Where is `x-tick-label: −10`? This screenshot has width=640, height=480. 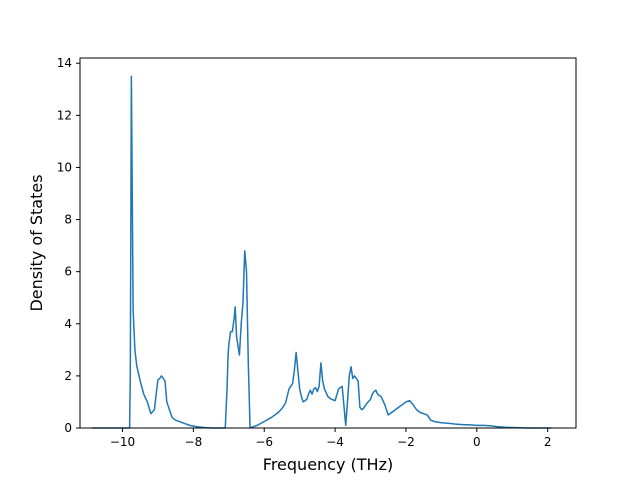
x-tick-label: −10 is located at coordinates (122, 442).